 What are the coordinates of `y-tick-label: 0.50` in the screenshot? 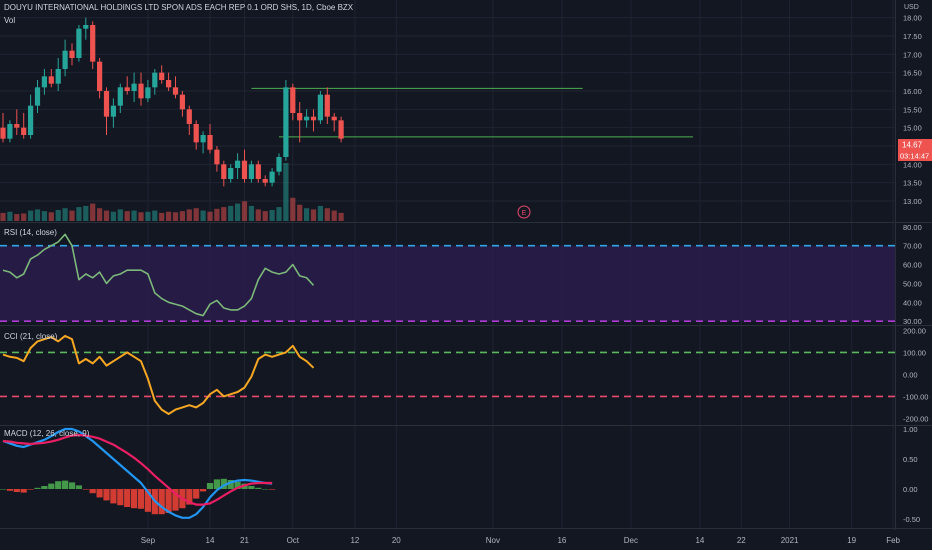 It's located at (910, 459).